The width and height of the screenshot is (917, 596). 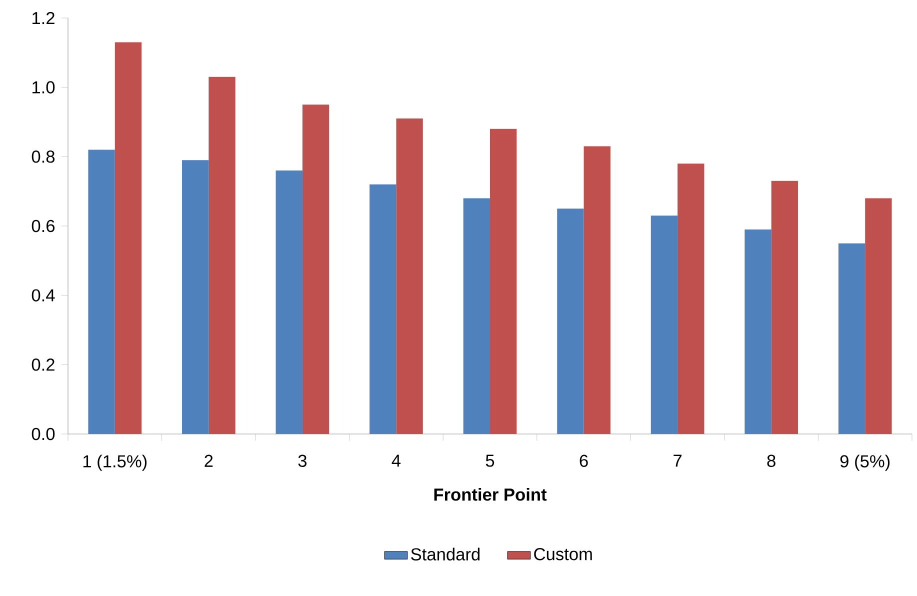 I want to click on y-tick-label: 0.6, so click(x=43, y=226).